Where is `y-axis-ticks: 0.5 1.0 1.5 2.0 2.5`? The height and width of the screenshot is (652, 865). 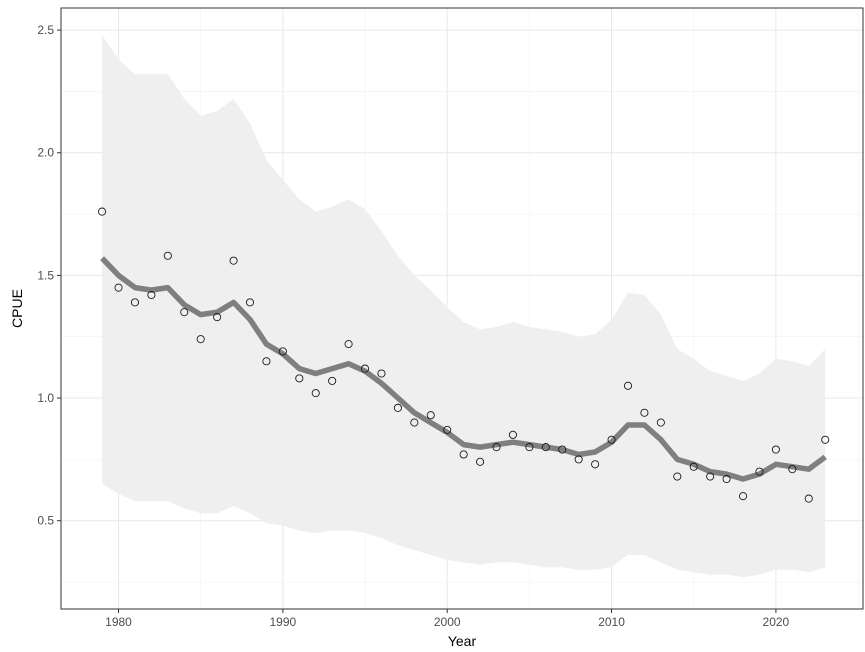 y-axis-ticks: 0.5 1.0 1.5 2.0 2.5 is located at coordinates (49, 275).